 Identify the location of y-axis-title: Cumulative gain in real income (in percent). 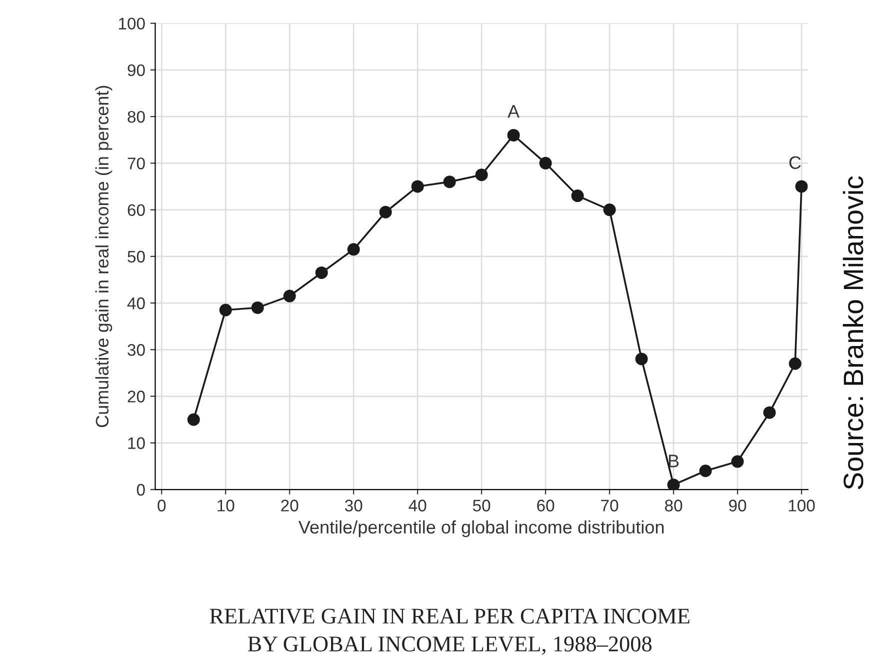
(103, 257).